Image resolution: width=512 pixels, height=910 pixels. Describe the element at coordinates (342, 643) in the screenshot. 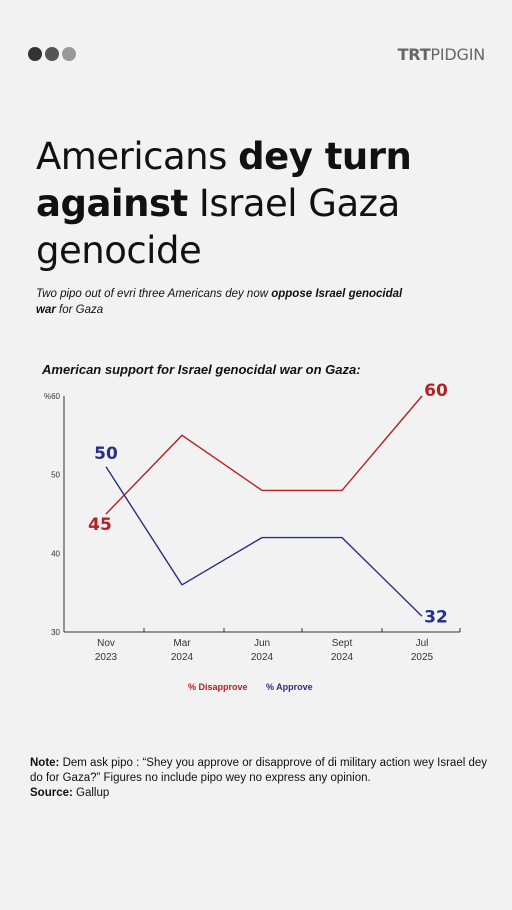

I see `x-tick-label: Sept` at that location.